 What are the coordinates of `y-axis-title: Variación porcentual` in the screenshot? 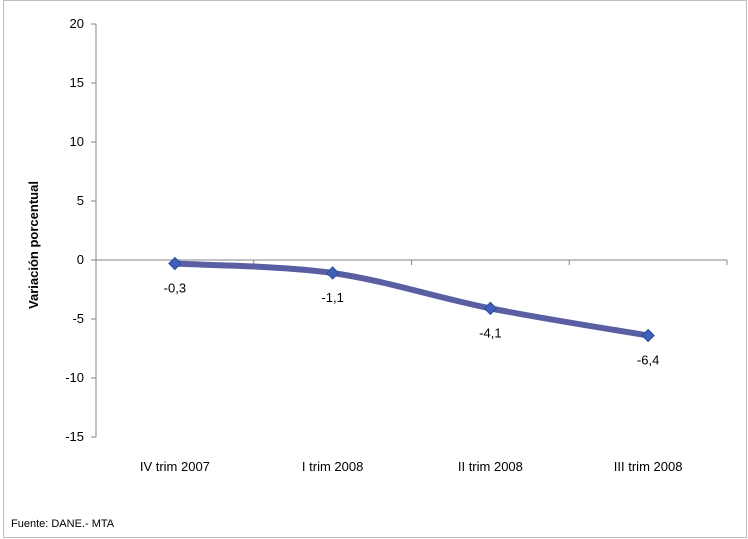 It's located at (33, 245).